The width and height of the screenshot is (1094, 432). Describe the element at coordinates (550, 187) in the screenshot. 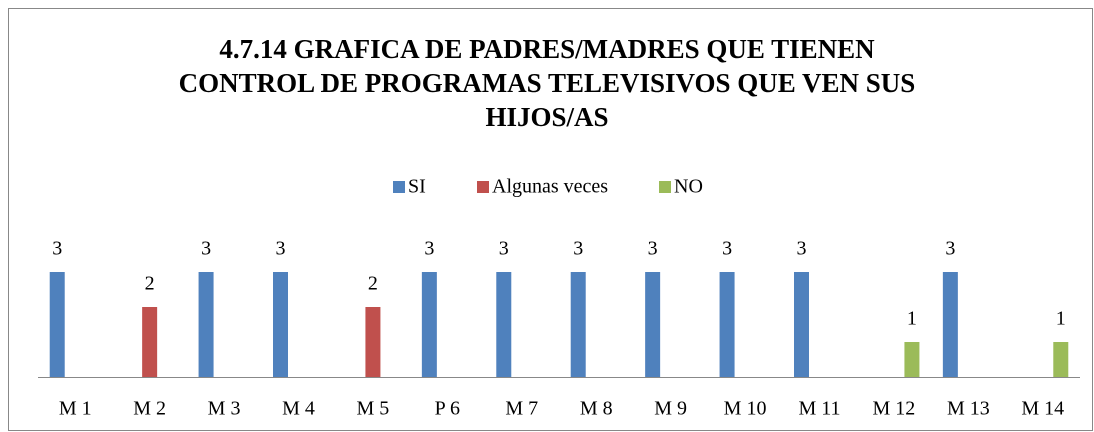

I see `legend-label: Algunas veces` at that location.